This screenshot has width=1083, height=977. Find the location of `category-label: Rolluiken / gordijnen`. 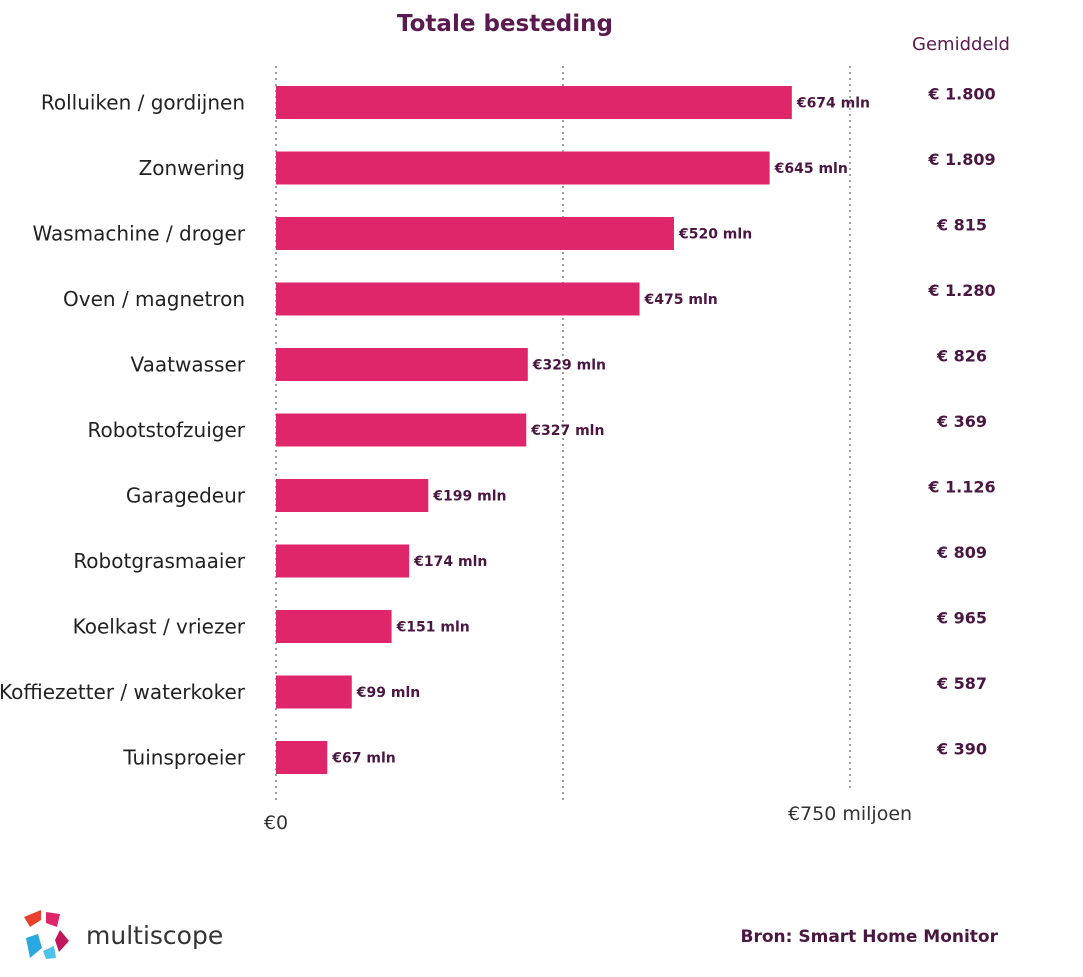

category-label: Rolluiken / gordijnen is located at coordinates (143, 103).